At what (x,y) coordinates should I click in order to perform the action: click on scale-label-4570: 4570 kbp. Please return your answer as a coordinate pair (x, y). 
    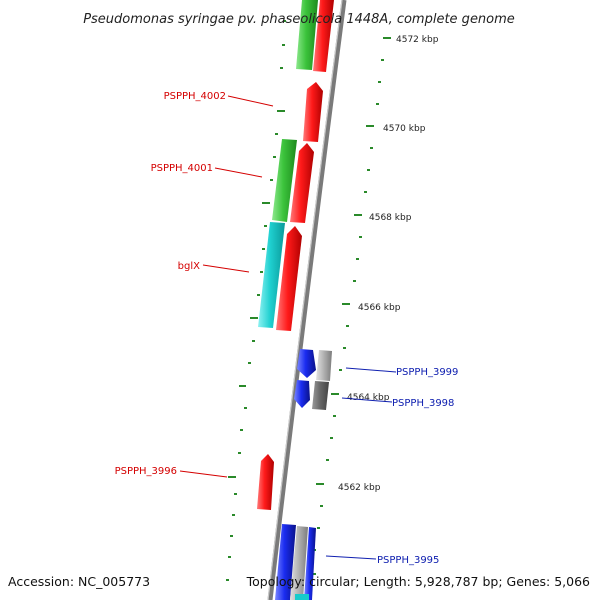
    Looking at the image, I should click on (404, 129).